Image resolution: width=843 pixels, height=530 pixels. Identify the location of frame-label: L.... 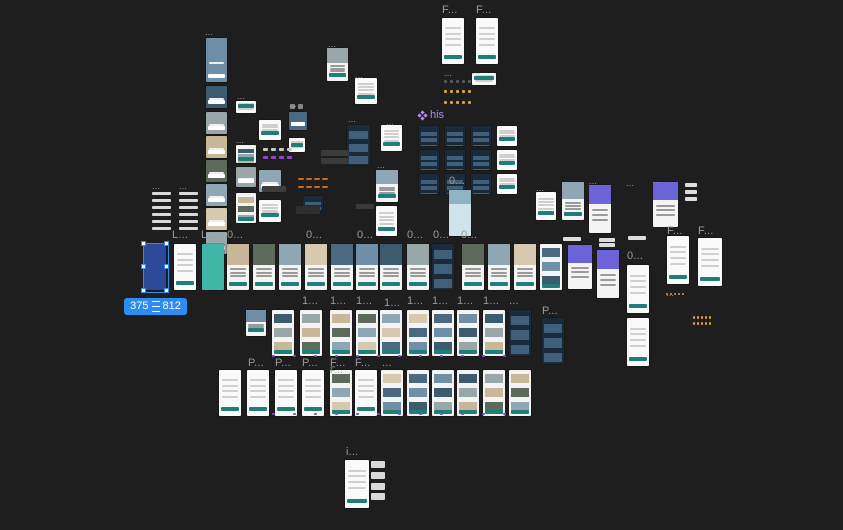
(180, 235).